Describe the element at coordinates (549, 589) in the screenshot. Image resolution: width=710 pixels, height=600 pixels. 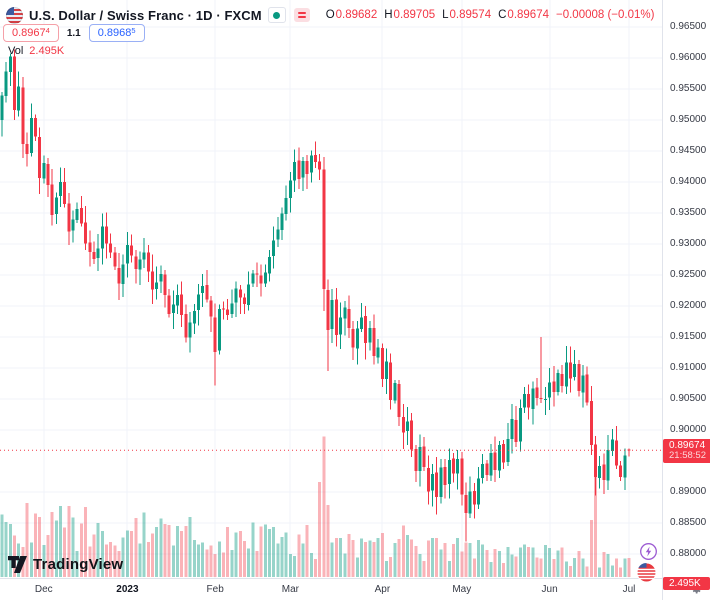
I see `time-tick-label: Jun` at that location.